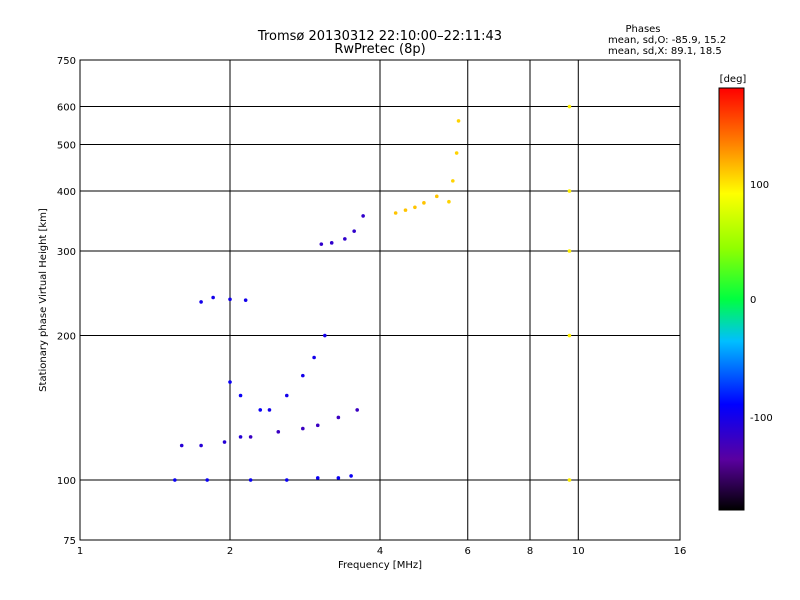 The width and height of the screenshot is (800, 600). Describe the element at coordinates (80, 551) in the screenshot. I see `x-tick-label: 1` at that location.